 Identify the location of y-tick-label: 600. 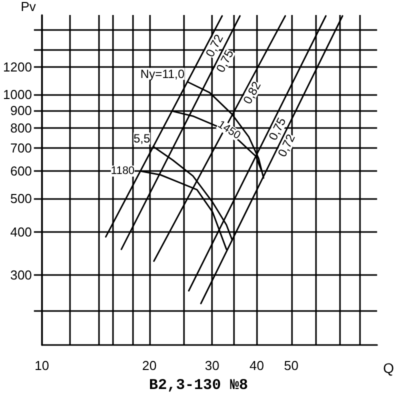
(21, 171).